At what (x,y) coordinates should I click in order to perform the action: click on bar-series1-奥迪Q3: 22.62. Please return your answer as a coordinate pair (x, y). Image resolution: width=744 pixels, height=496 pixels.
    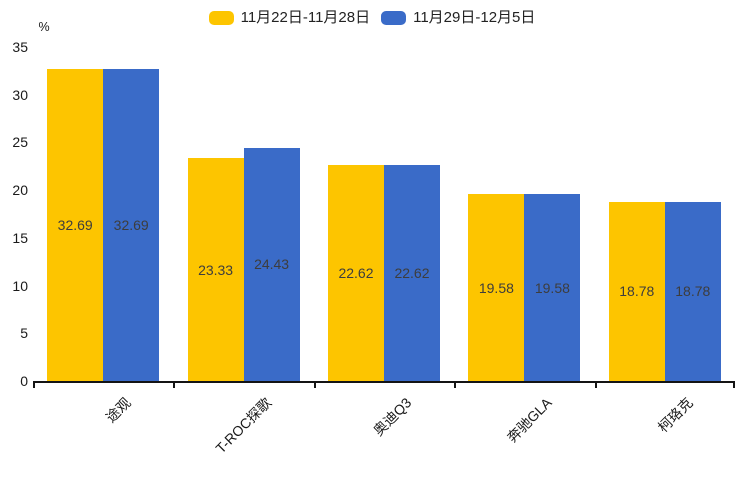
    Looking at the image, I should click on (356, 273).